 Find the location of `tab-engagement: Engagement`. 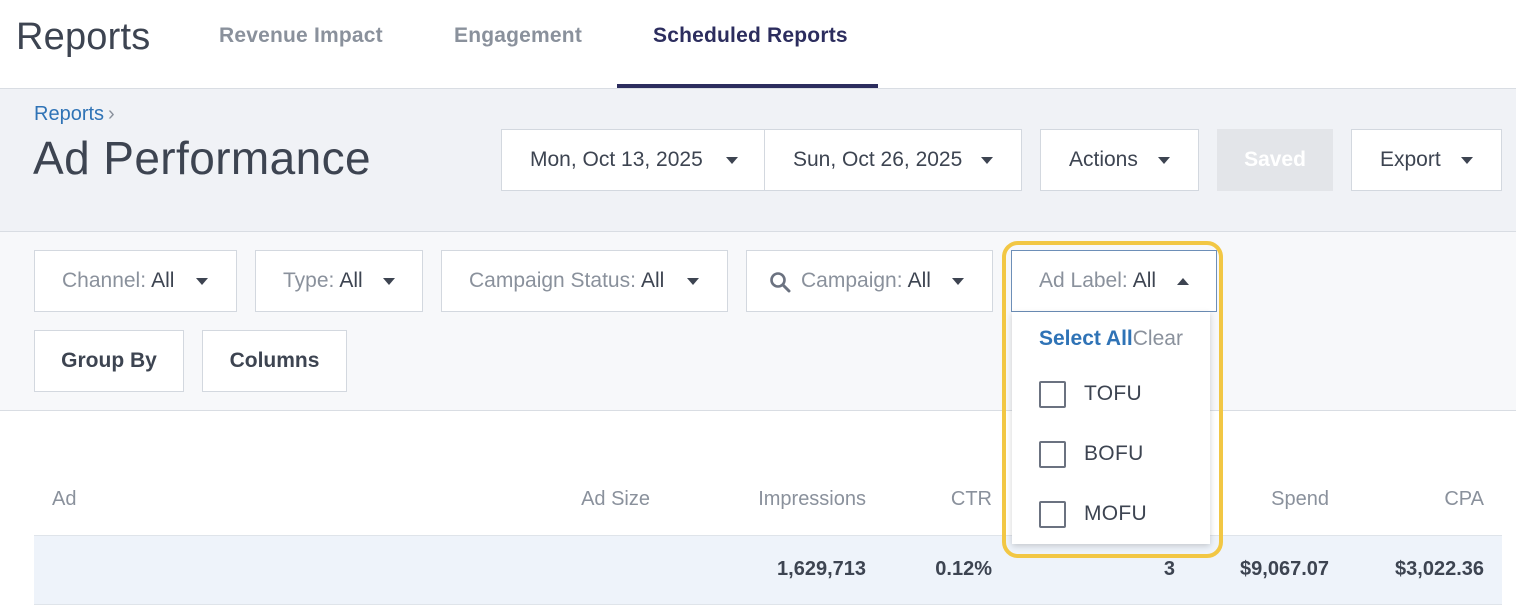

tab-engagement: Engagement is located at coordinates (518, 35).